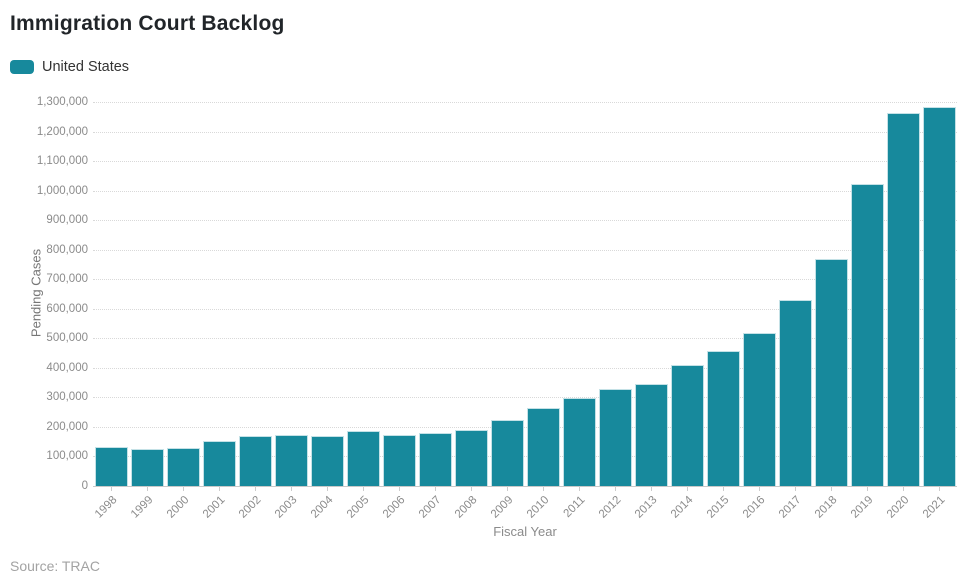 The image size is (970, 575). Describe the element at coordinates (147, 23) in the screenshot. I see `page-title: Immigration Court Backlog` at that location.